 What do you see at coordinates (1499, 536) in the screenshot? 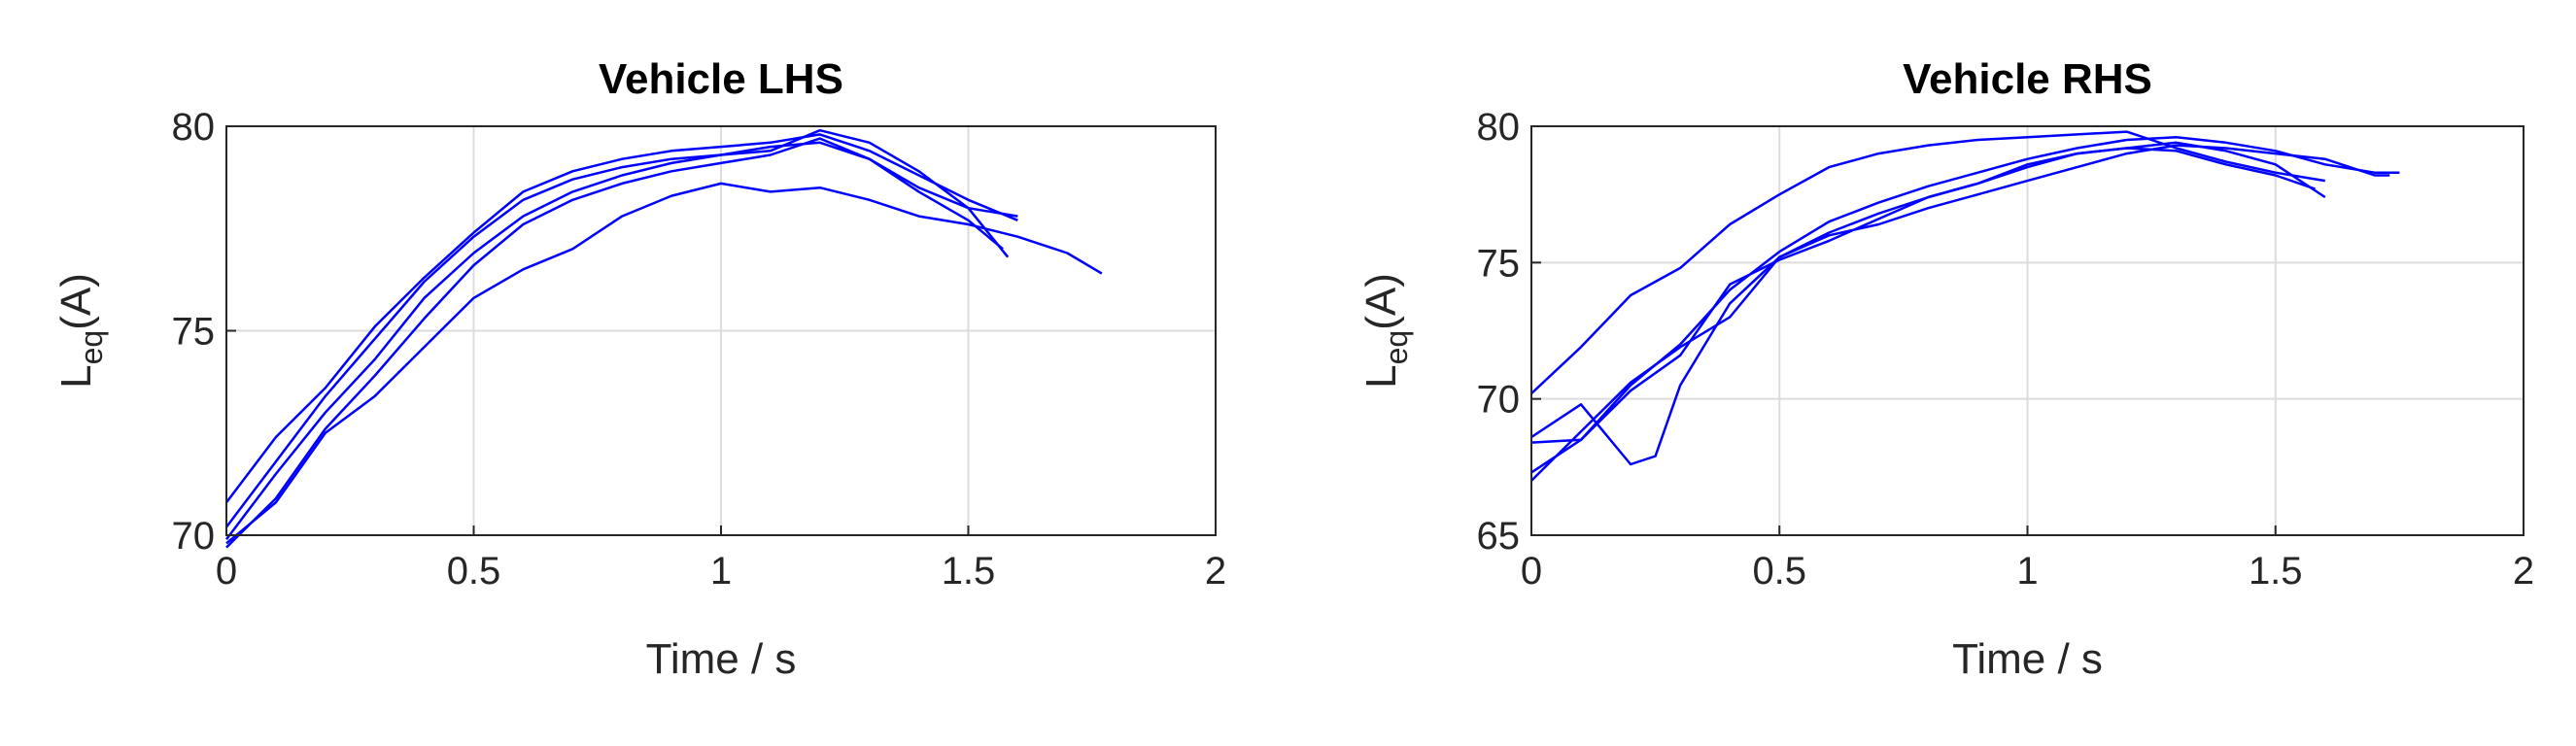
I see `y-tick-label: 65` at bounding box center [1499, 536].